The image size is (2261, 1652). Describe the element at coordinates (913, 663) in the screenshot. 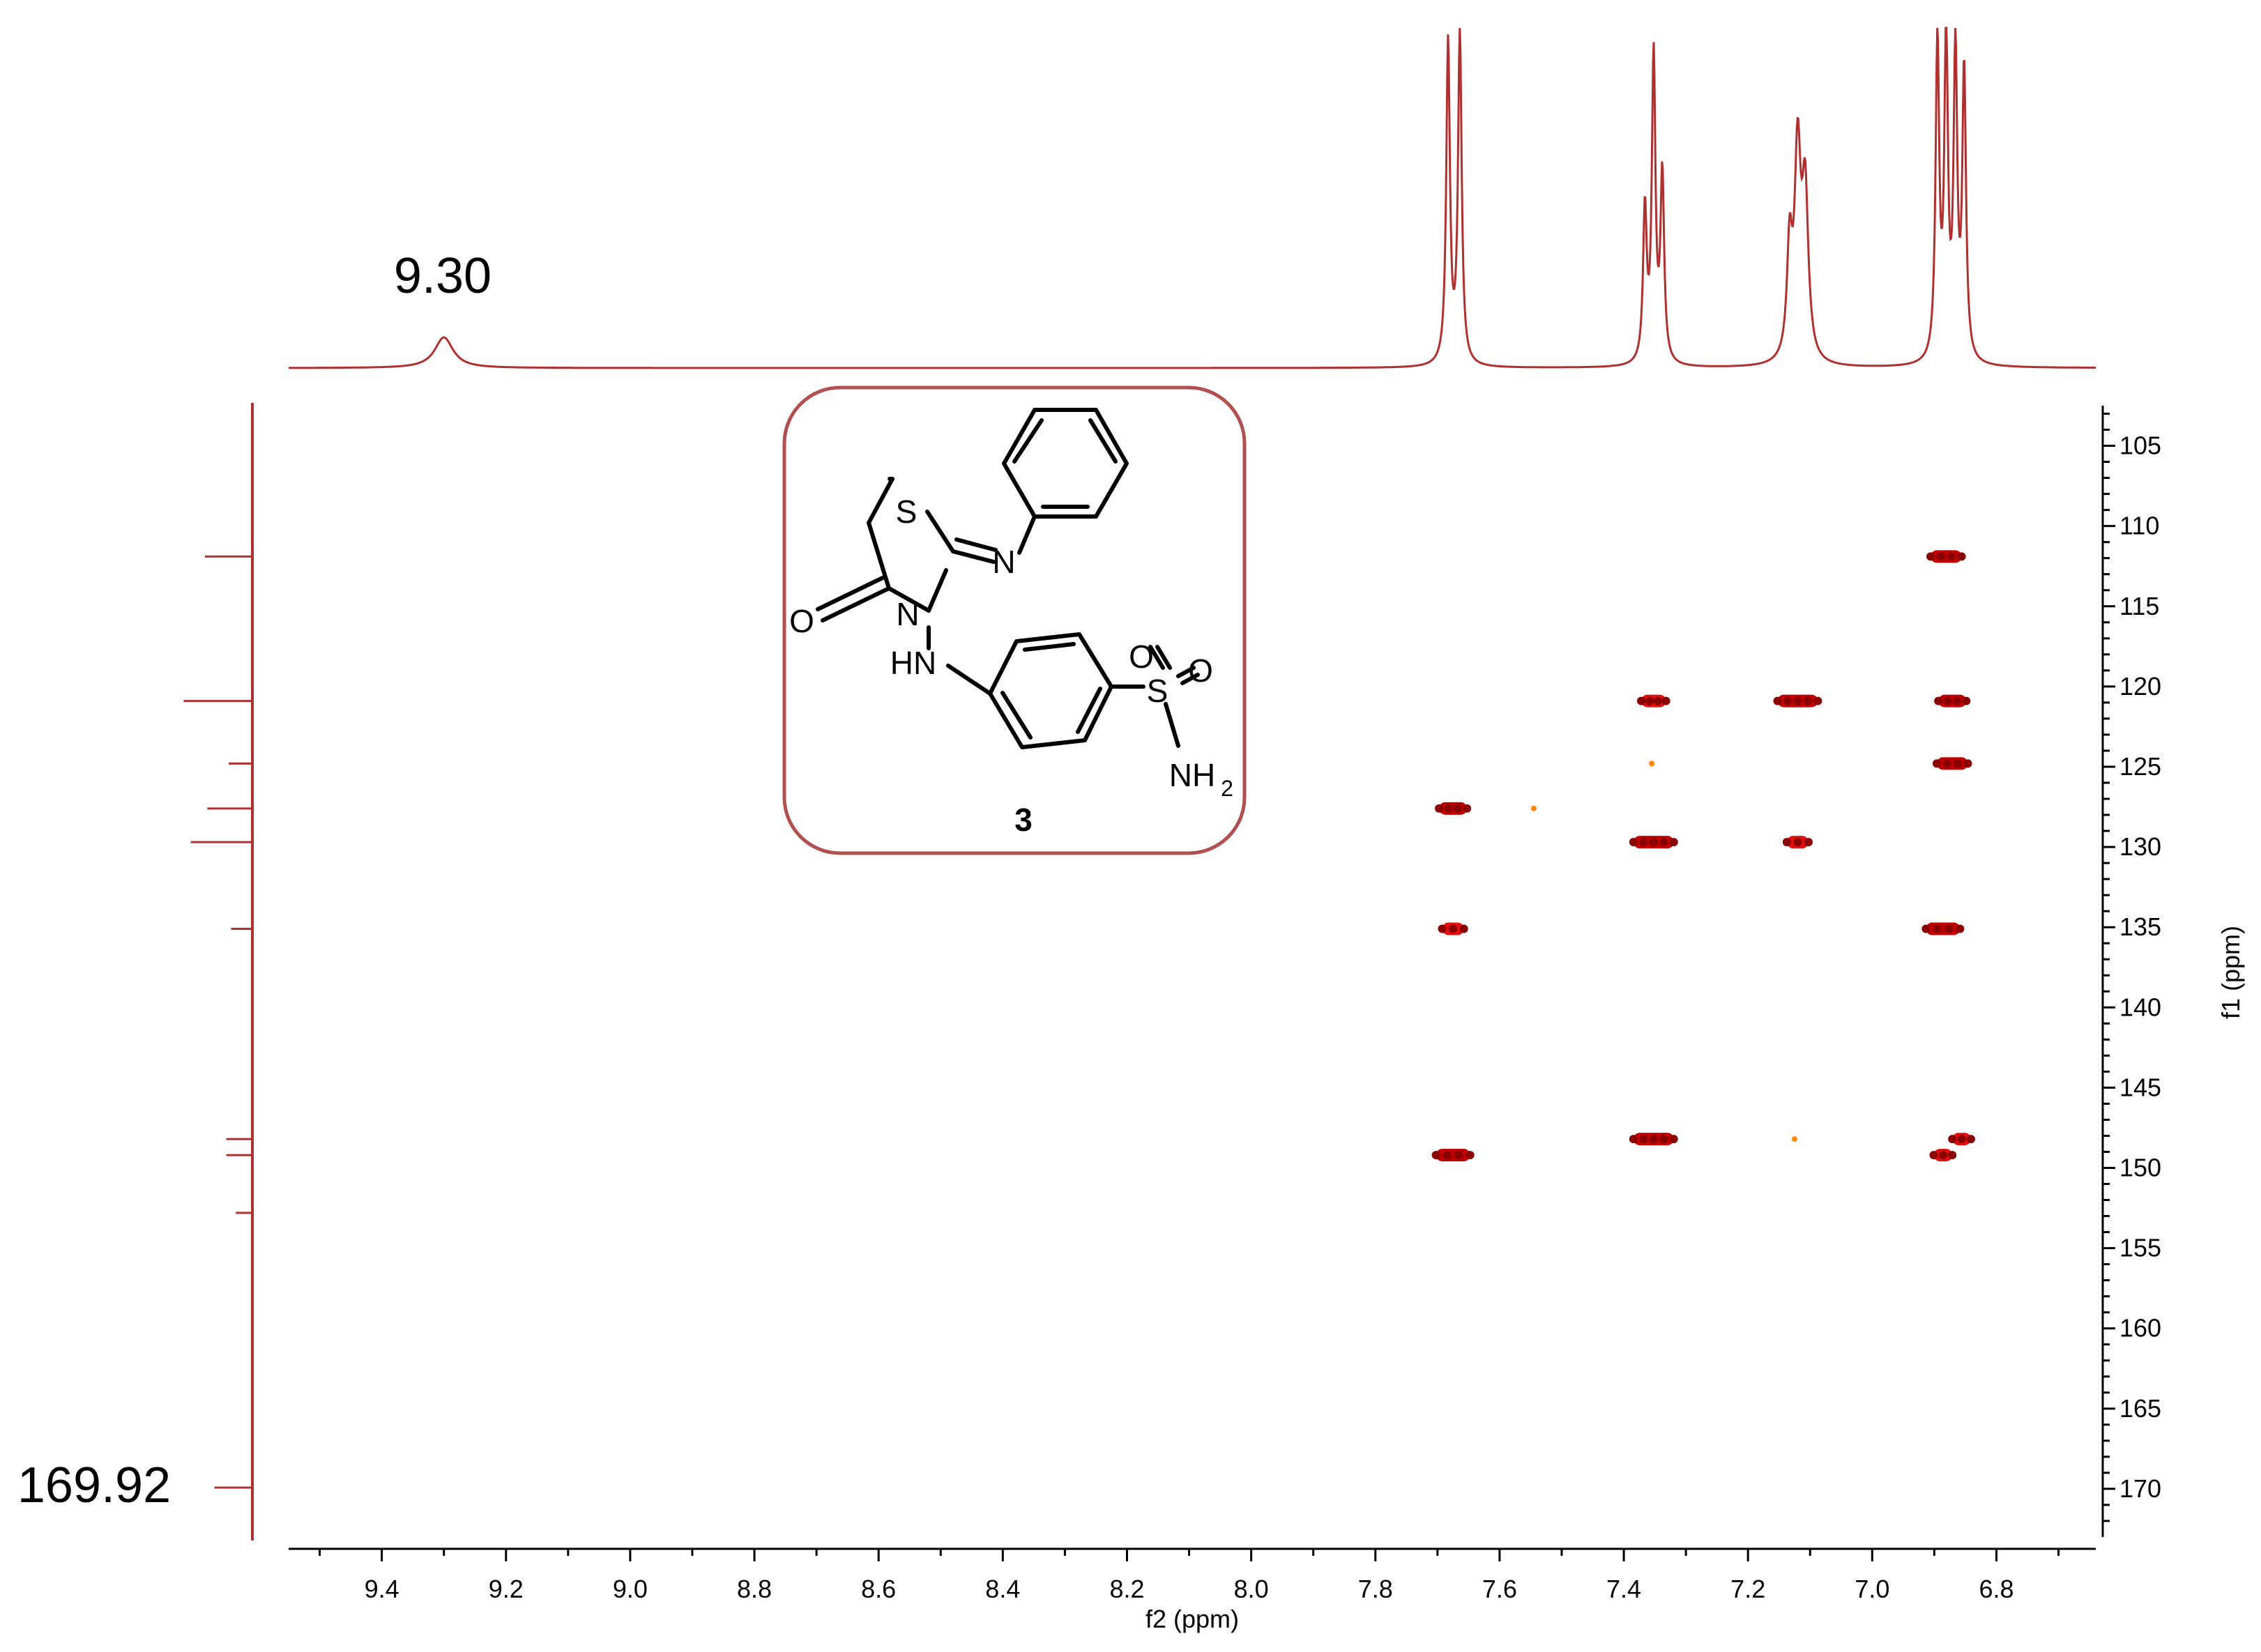

I see `atom-hn: HN` at that location.